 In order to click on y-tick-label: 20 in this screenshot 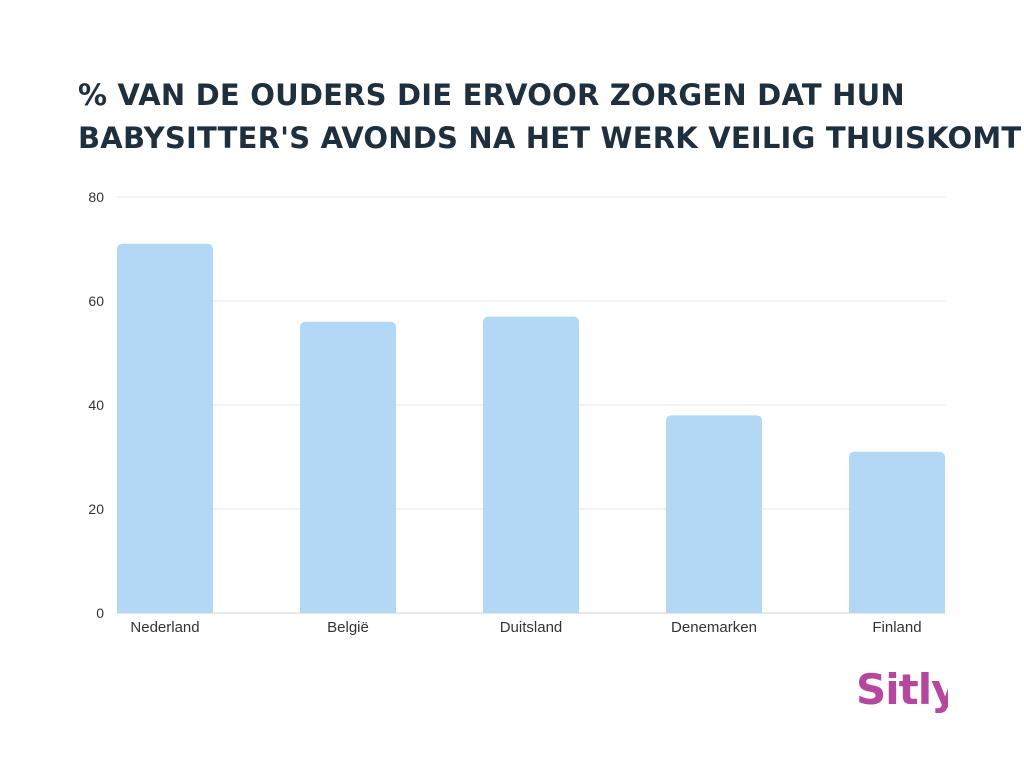, I will do `click(96, 509)`.